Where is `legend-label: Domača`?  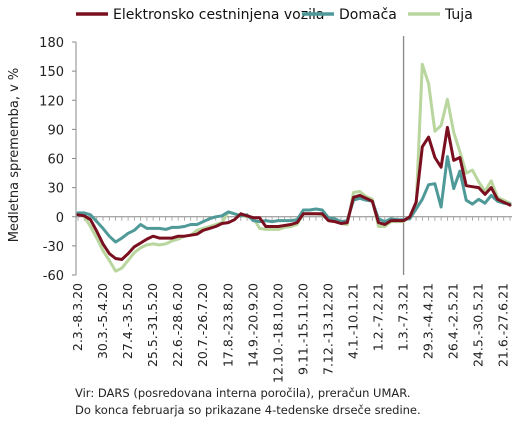
legend-label: Domača is located at coordinates (368, 15).